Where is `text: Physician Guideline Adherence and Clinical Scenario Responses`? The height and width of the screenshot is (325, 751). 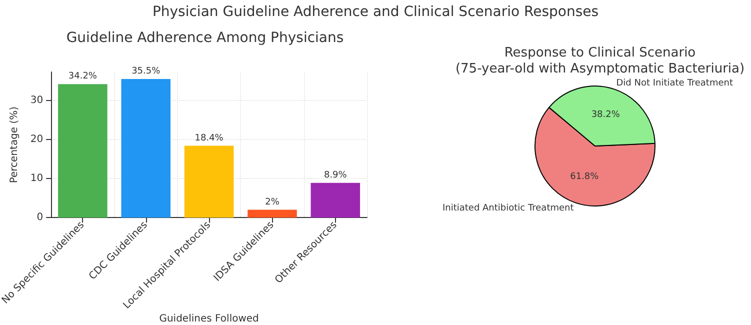 text: Physician Guideline Adherence and Clinical Scenario Responses is located at coordinates (375, 12).